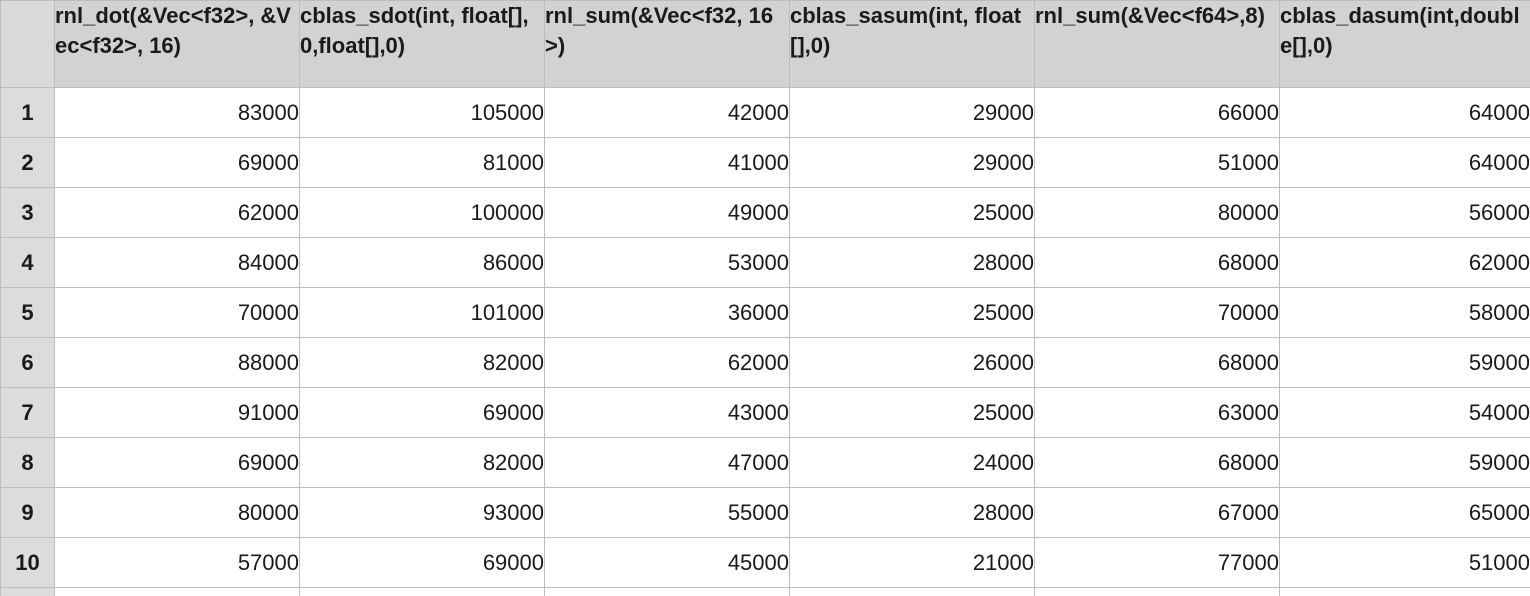 The image size is (1530, 596). I want to click on row-number: 2, so click(27, 162).